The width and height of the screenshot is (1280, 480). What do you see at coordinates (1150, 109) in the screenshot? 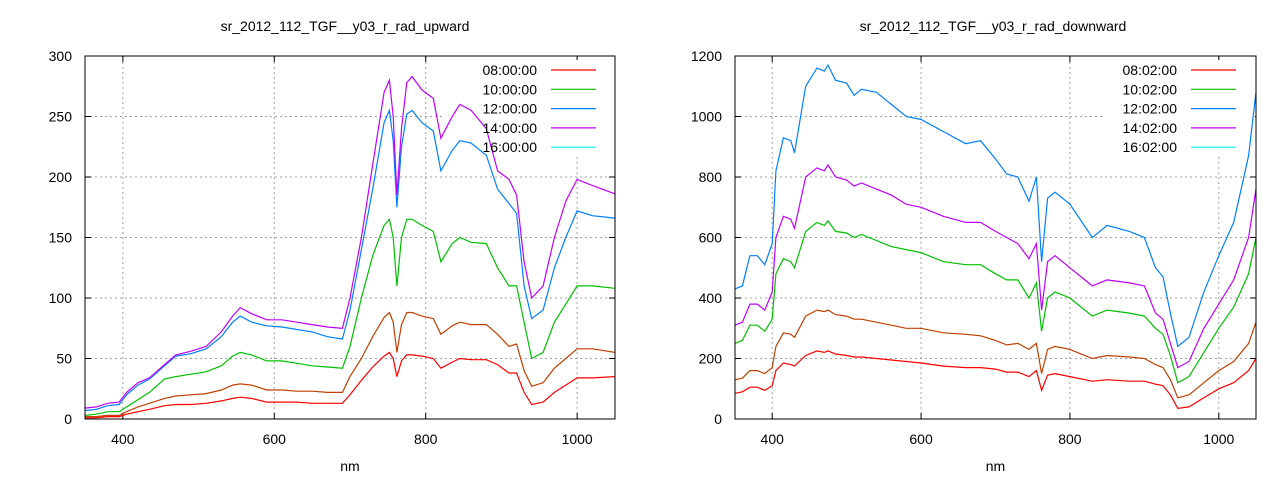
I see `legend-label: 12:02:00` at bounding box center [1150, 109].